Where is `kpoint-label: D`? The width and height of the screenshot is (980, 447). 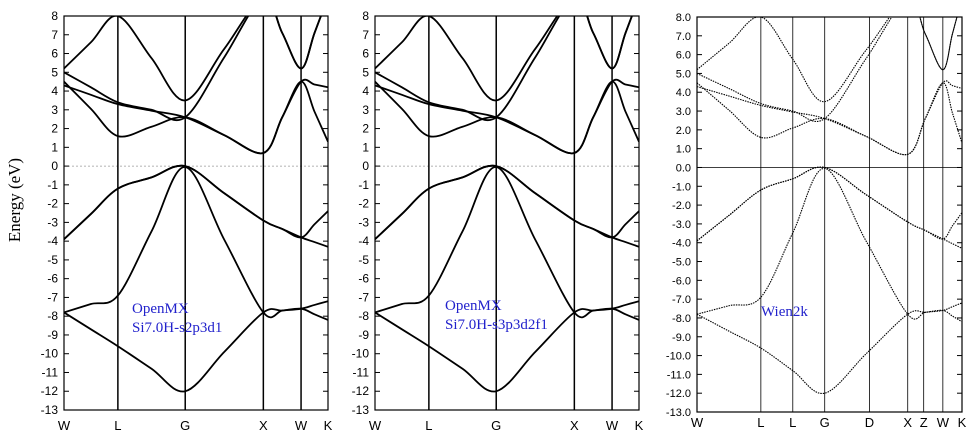 kpoint-label: D is located at coordinates (869, 422).